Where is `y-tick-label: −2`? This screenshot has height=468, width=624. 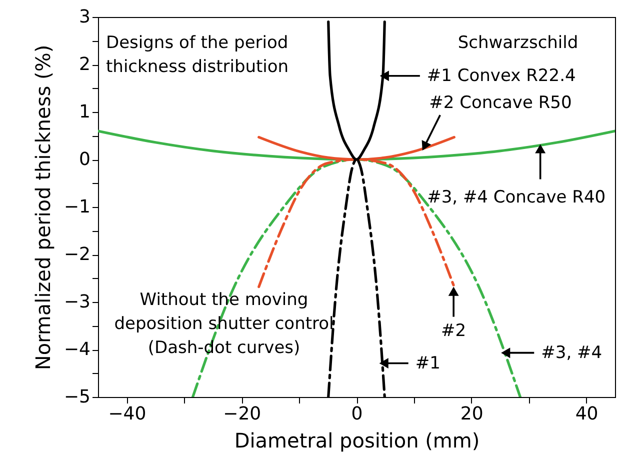 y-tick-label: −2 is located at coordinates (77, 254).